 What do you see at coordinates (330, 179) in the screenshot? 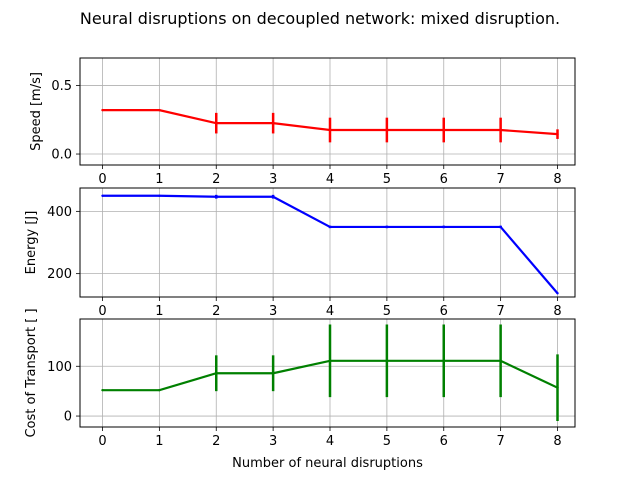
I see `panel-speed-xtick-label: 4` at bounding box center [330, 179].